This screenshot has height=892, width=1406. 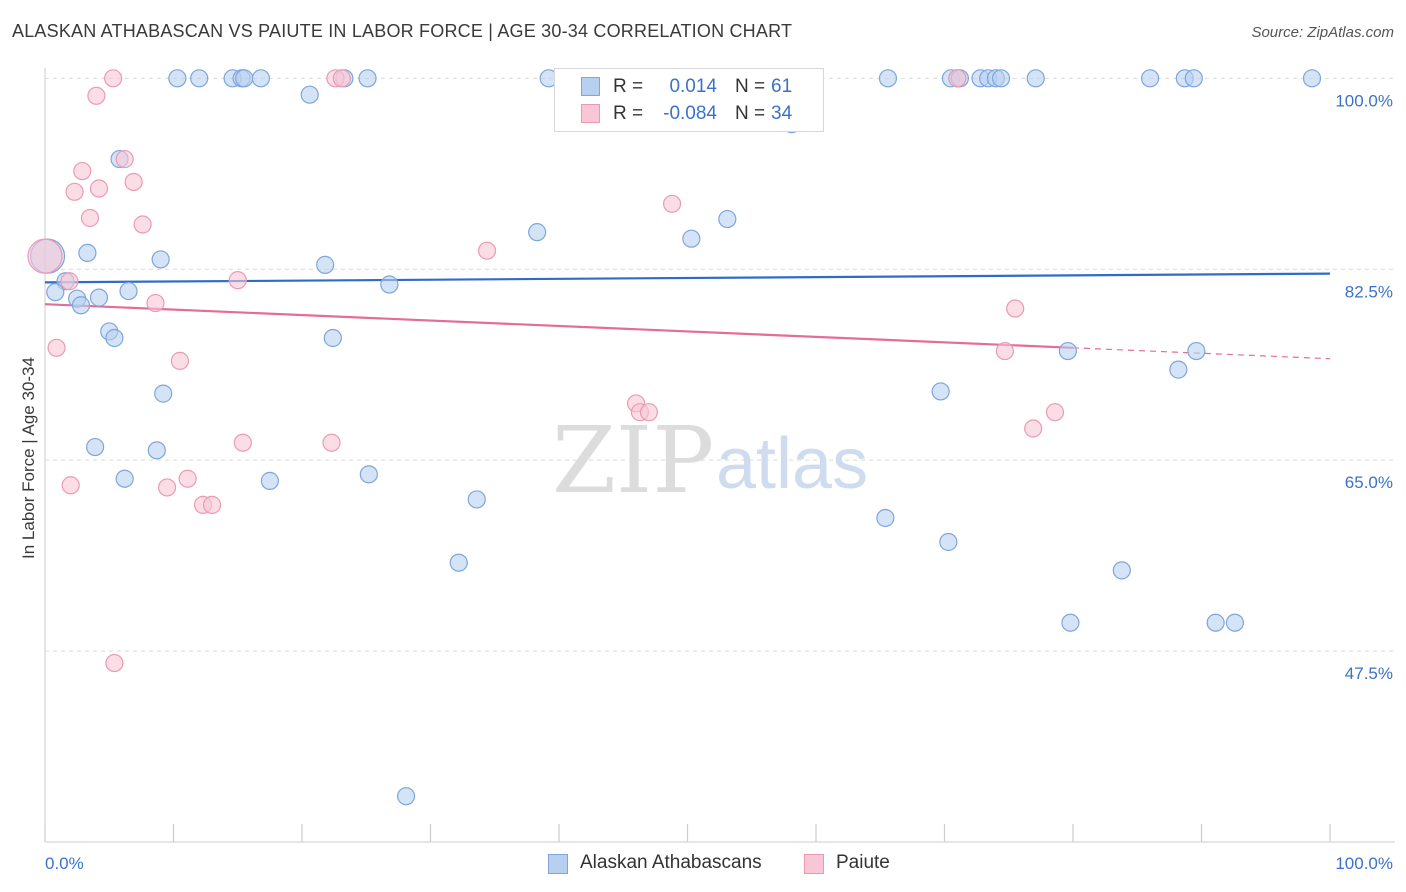 What do you see at coordinates (590, 113) in the screenshot?
I see `pink-swatch` at bounding box center [590, 113].